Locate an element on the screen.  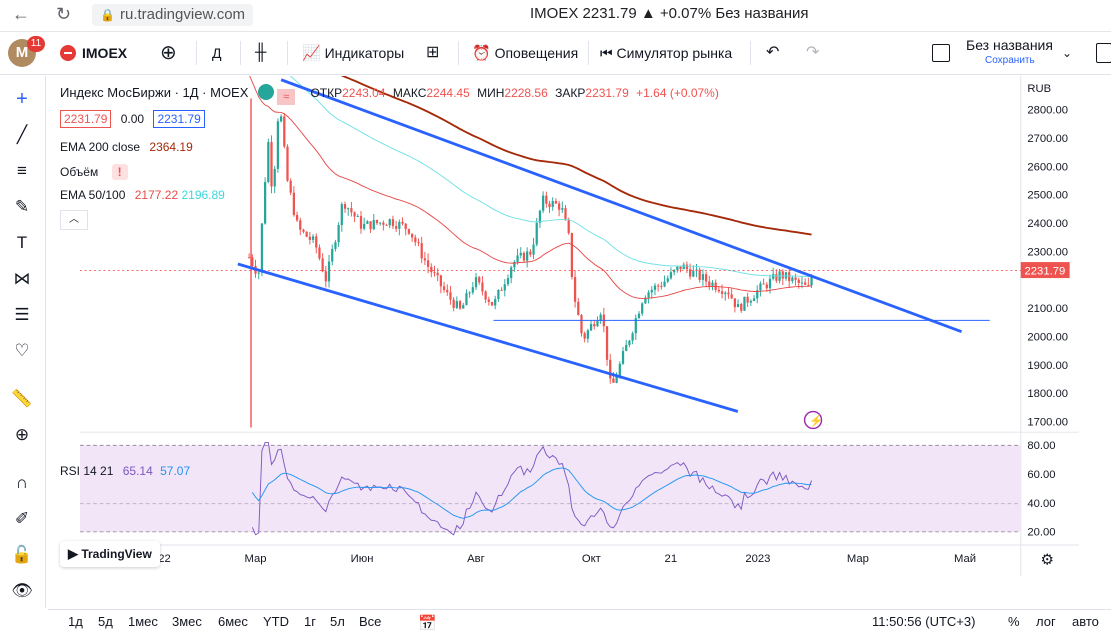
undo-icon: ↶ is located at coordinates (773, 52).